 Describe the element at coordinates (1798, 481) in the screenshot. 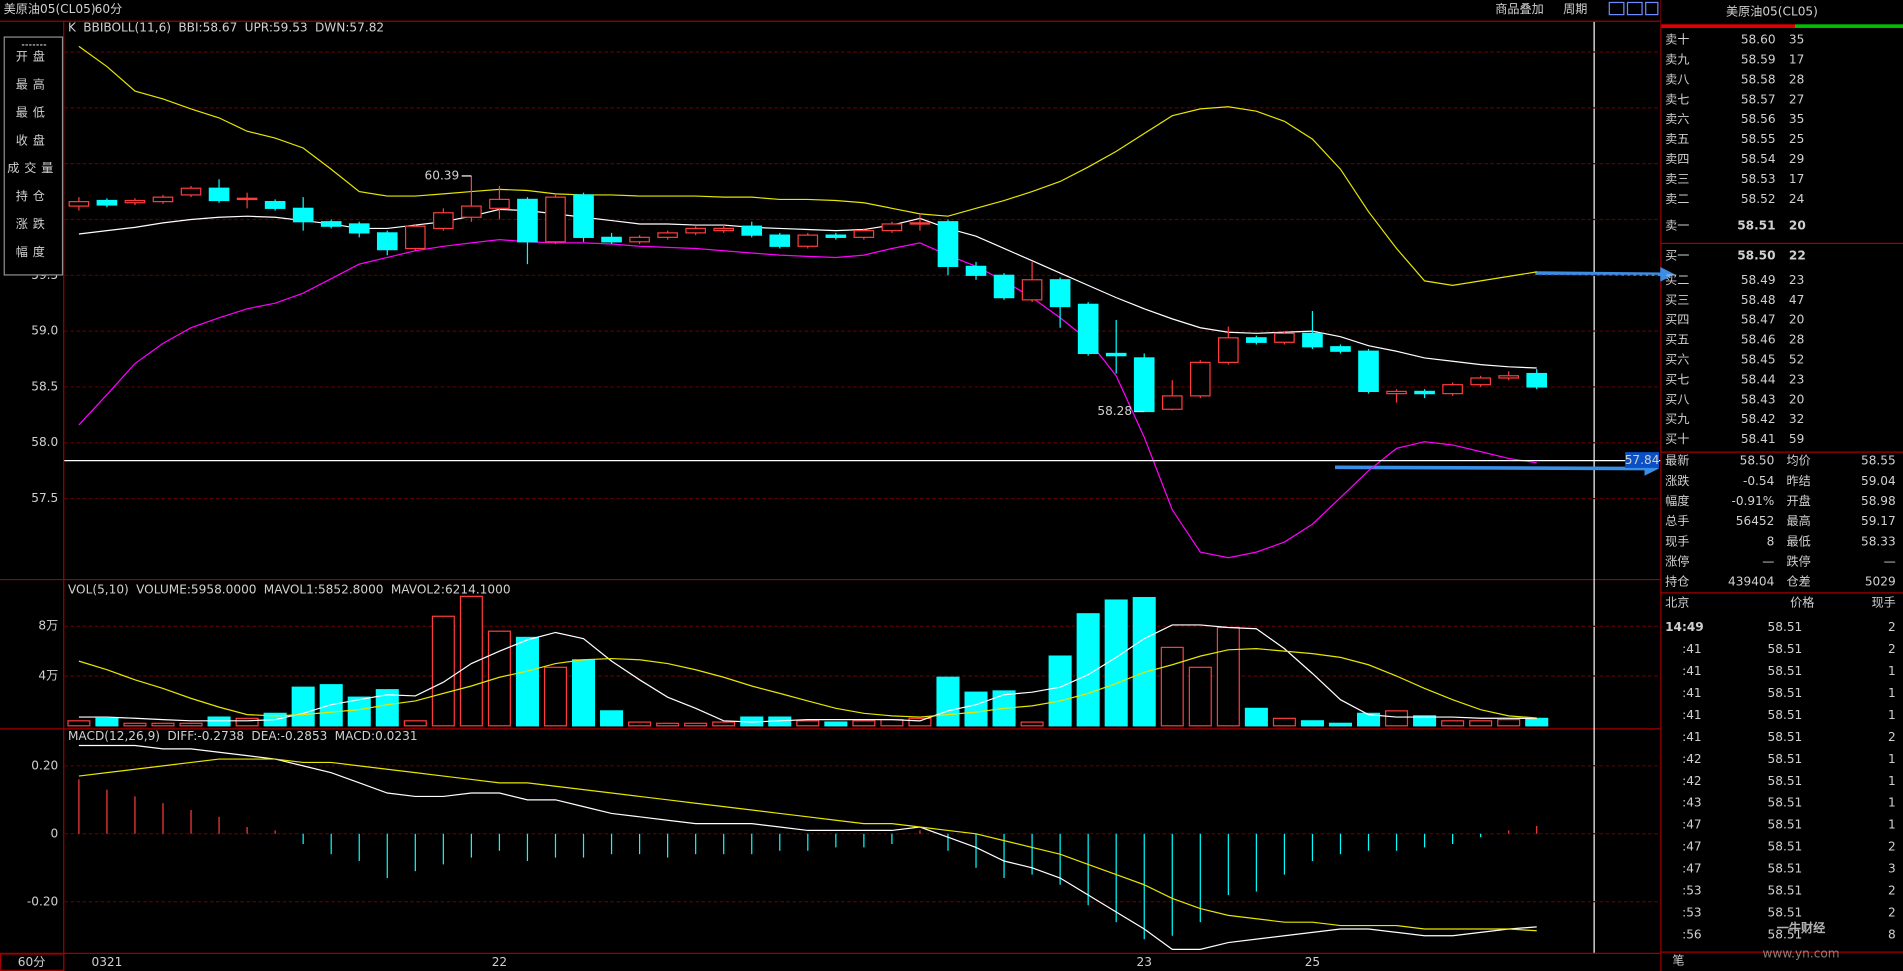

I see `stat-label: 昨结` at that location.